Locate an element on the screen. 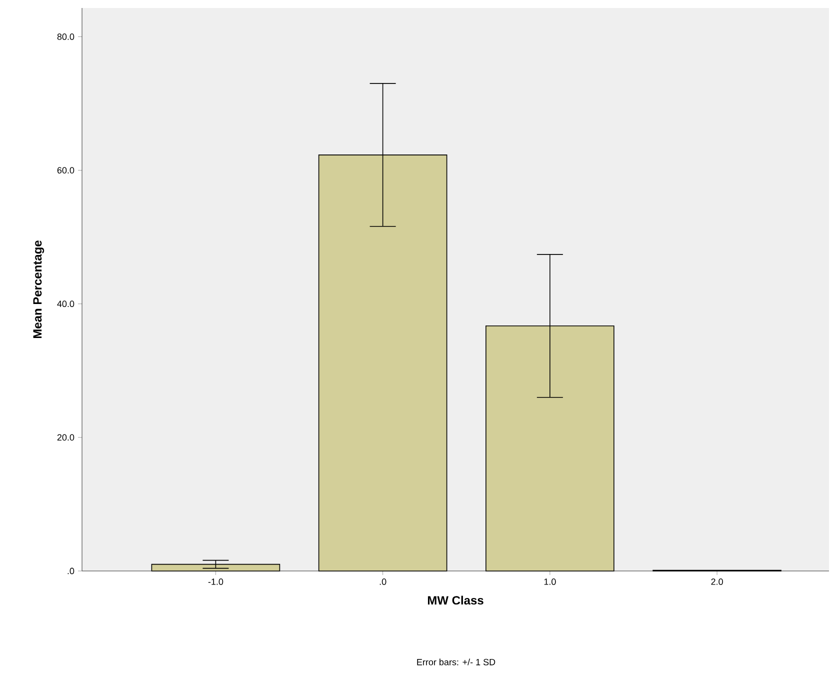 This screenshot has width=830, height=677. x-tick-label: 2.0 is located at coordinates (717, 581).